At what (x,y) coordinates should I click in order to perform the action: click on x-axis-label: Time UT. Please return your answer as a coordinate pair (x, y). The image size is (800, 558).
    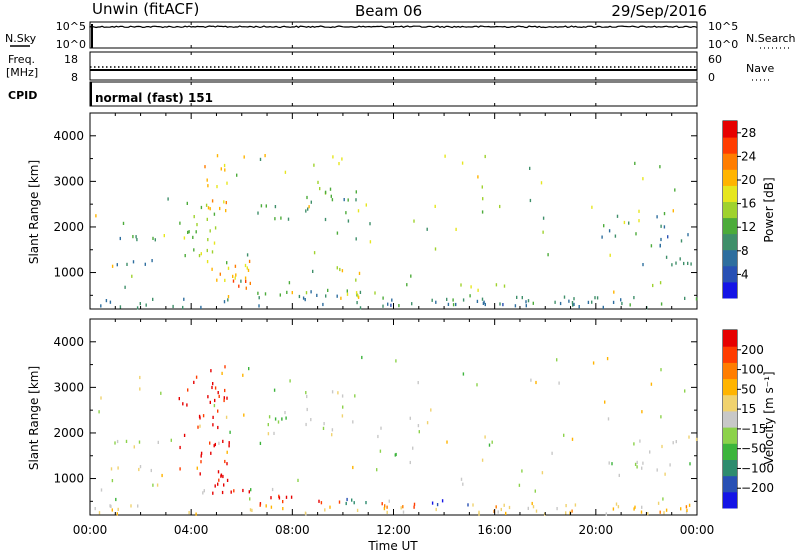
    Looking at the image, I should click on (392, 546).